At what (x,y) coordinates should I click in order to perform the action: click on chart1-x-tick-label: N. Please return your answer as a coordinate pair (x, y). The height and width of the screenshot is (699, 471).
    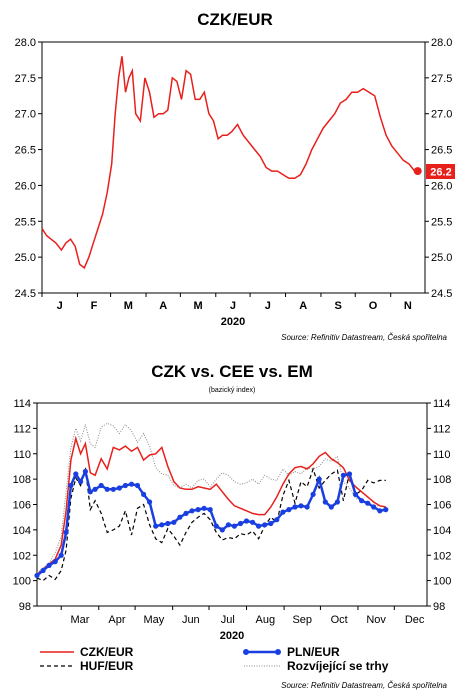
    Looking at the image, I should click on (408, 306).